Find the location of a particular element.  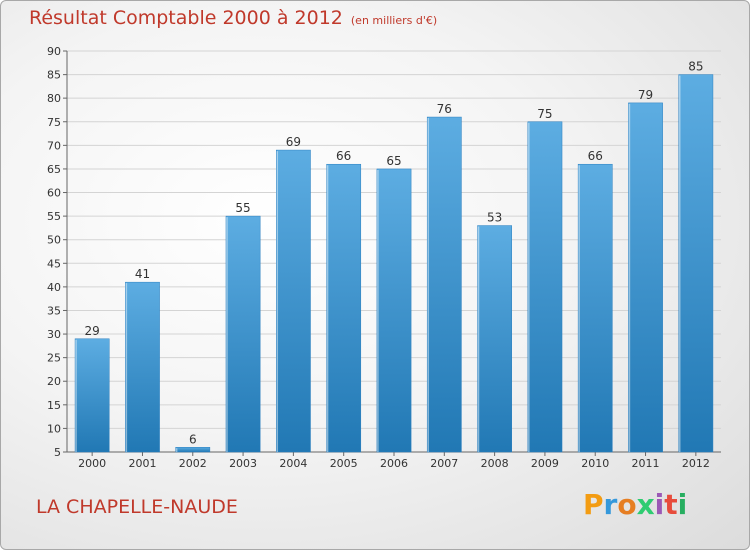

y-tick-label: 25 is located at coordinates (54, 358).